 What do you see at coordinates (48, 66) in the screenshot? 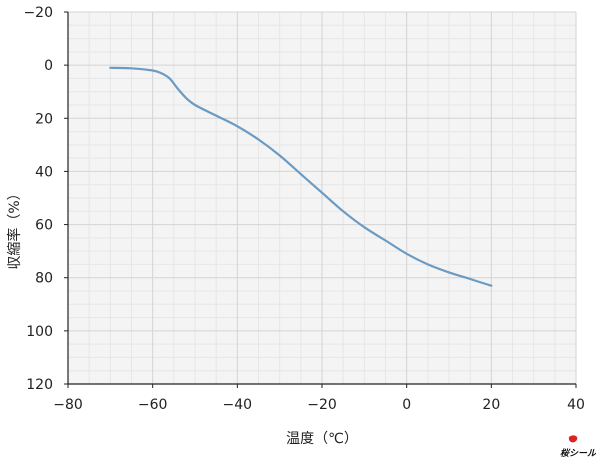
I see `y-tick-label: 0` at bounding box center [48, 66].